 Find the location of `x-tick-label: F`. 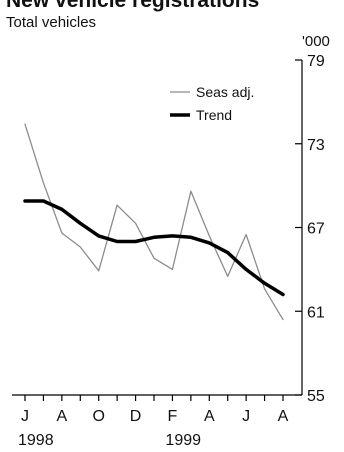

x-tick-label: F is located at coordinates (173, 416).